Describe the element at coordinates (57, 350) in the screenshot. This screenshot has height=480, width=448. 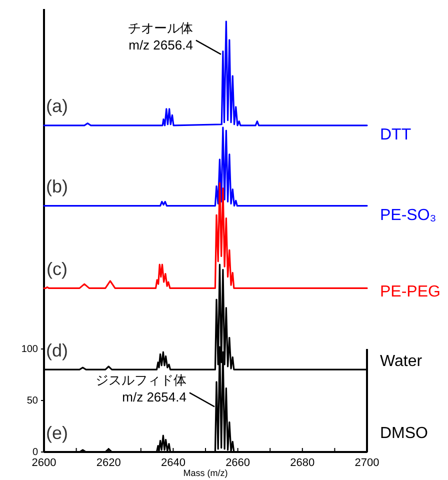
I see `annotation: (d)` at that location.